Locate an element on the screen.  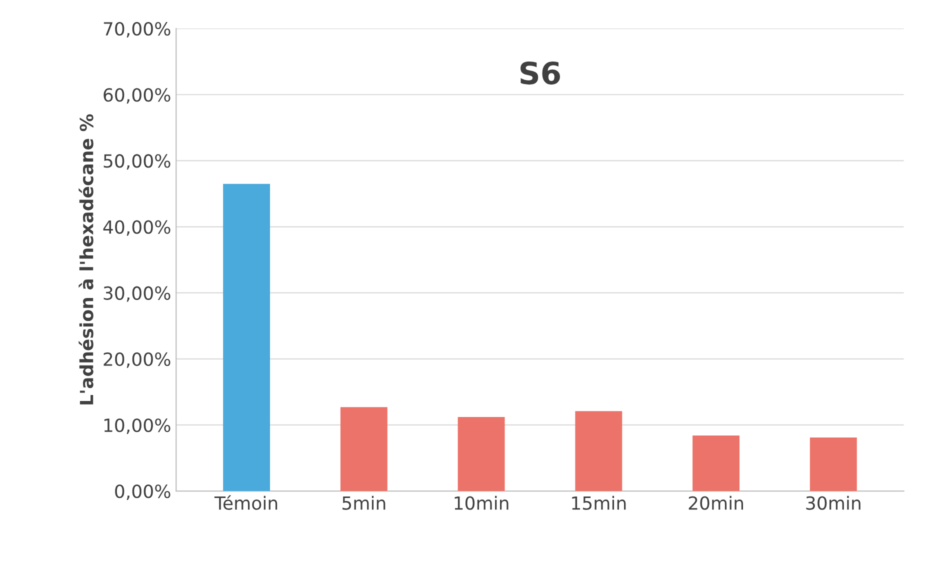
x-tick-label: 15min is located at coordinates (599, 503).